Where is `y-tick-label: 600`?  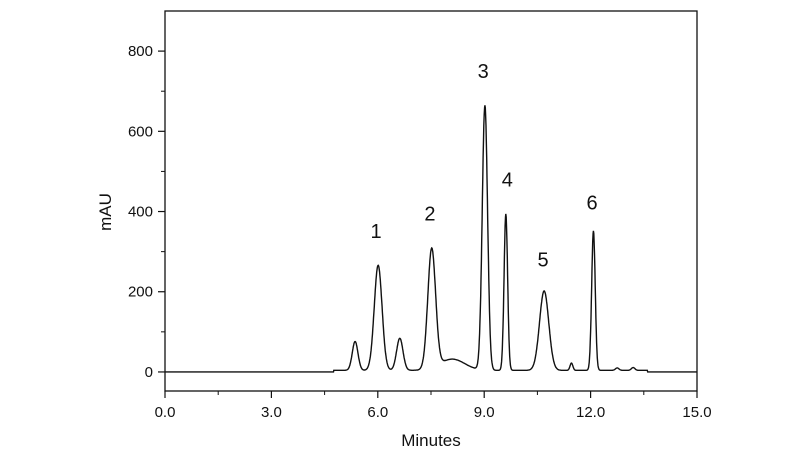
y-tick-label: 600 is located at coordinates (140, 131).